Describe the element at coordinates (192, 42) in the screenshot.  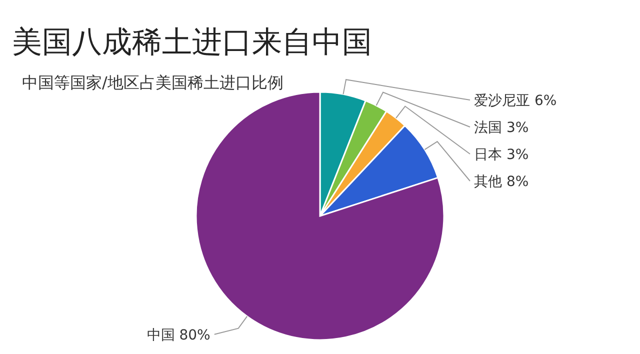
I see `chart-title: 美国八成稀土进口来自中国` at that location.